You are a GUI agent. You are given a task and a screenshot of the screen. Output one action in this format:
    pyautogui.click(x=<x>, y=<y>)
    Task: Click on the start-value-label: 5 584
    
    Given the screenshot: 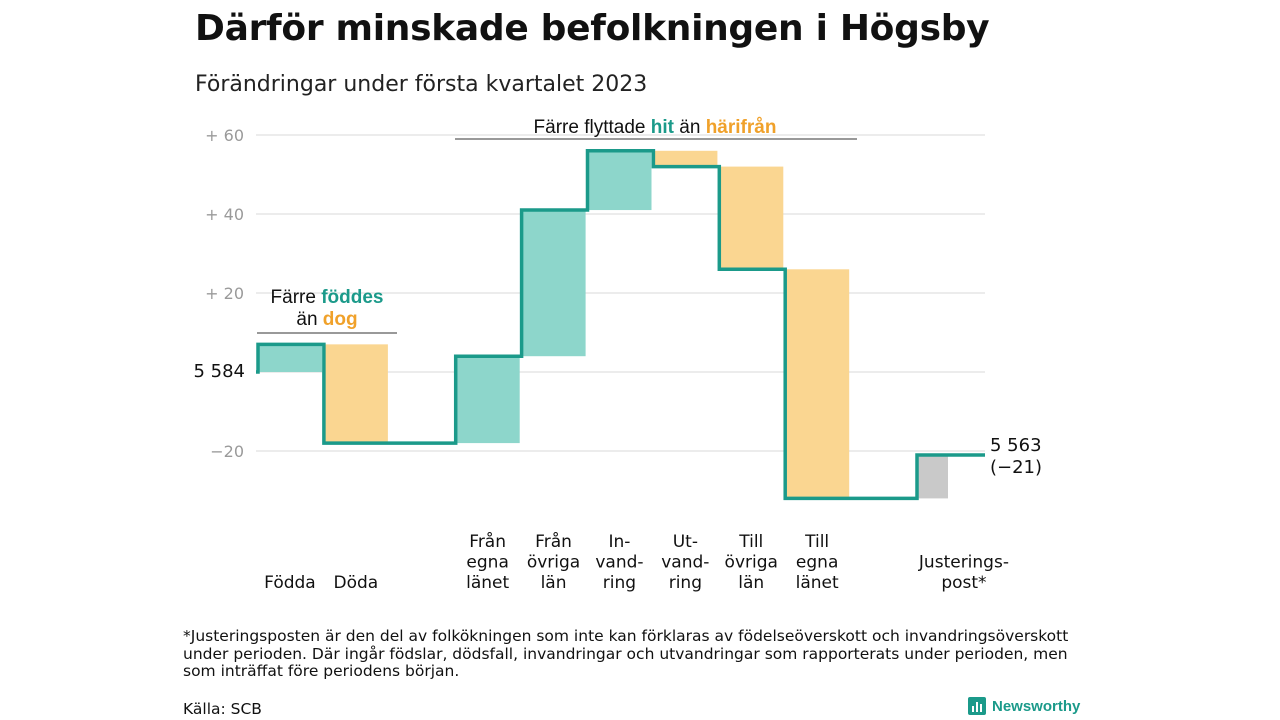 What is the action you would take?
    pyautogui.click(x=219, y=371)
    